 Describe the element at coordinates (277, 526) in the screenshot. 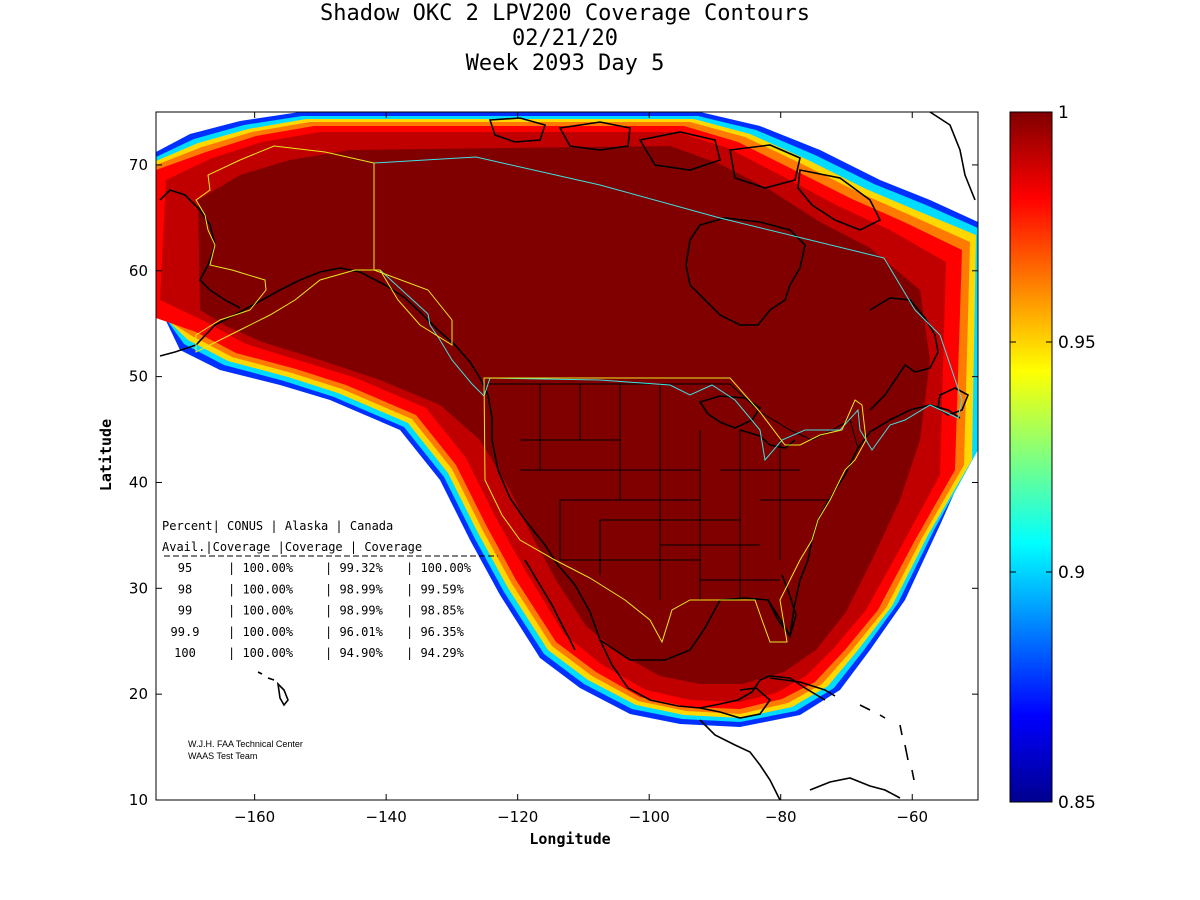

I see `table-header-1: Percent| CONUS | Alaska | Canada` at that location.